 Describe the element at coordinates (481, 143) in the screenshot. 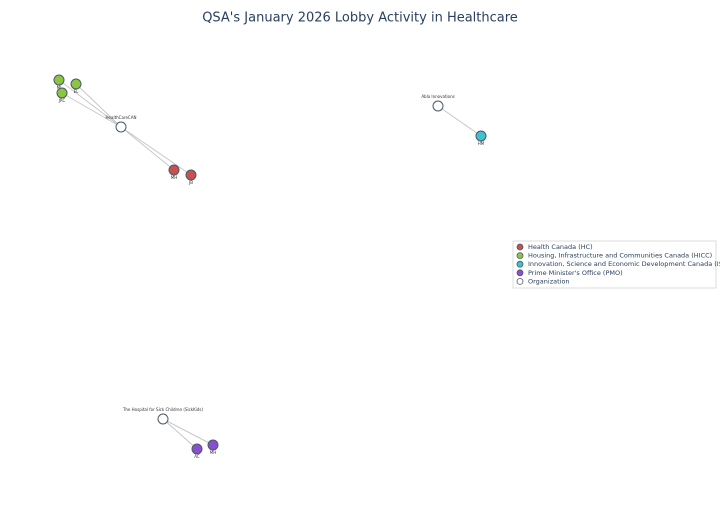

I see `node-label: HM` at that location.